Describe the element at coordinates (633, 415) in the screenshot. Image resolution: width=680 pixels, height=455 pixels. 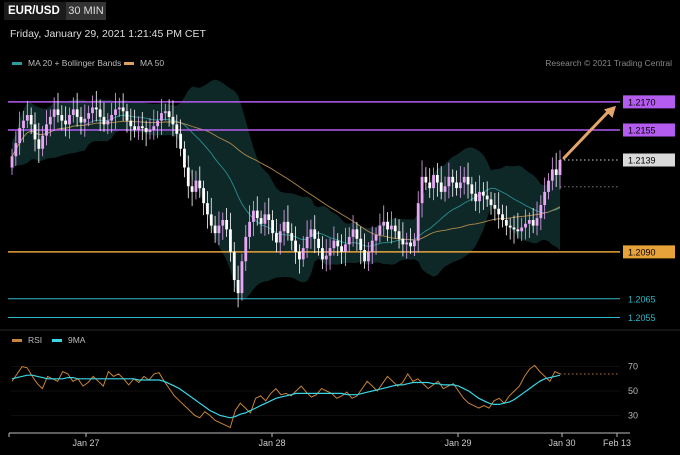
I see `rsi-tick-30: 30` at that location.